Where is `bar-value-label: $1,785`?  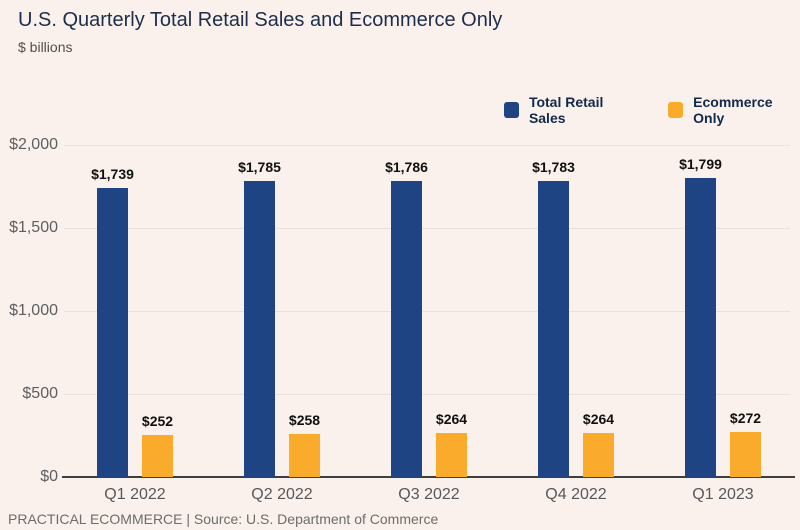
bar-value-label: $1,785 is located at coordinates (259, 166).